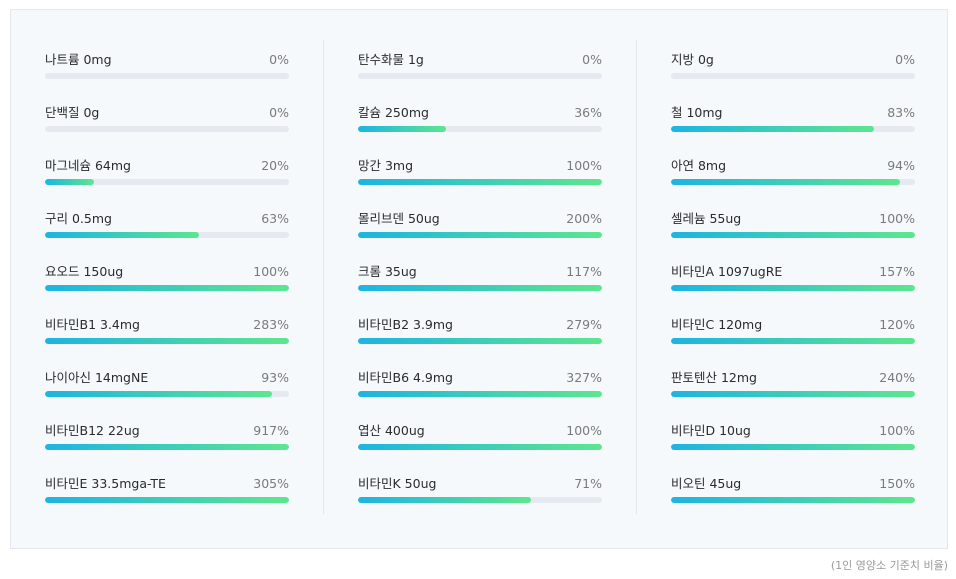  What do you see at coordinates (167, 113) in the screenshot?
I see `nutrient-row: 단백질 0g 0%` at bounding box center [167, 113].